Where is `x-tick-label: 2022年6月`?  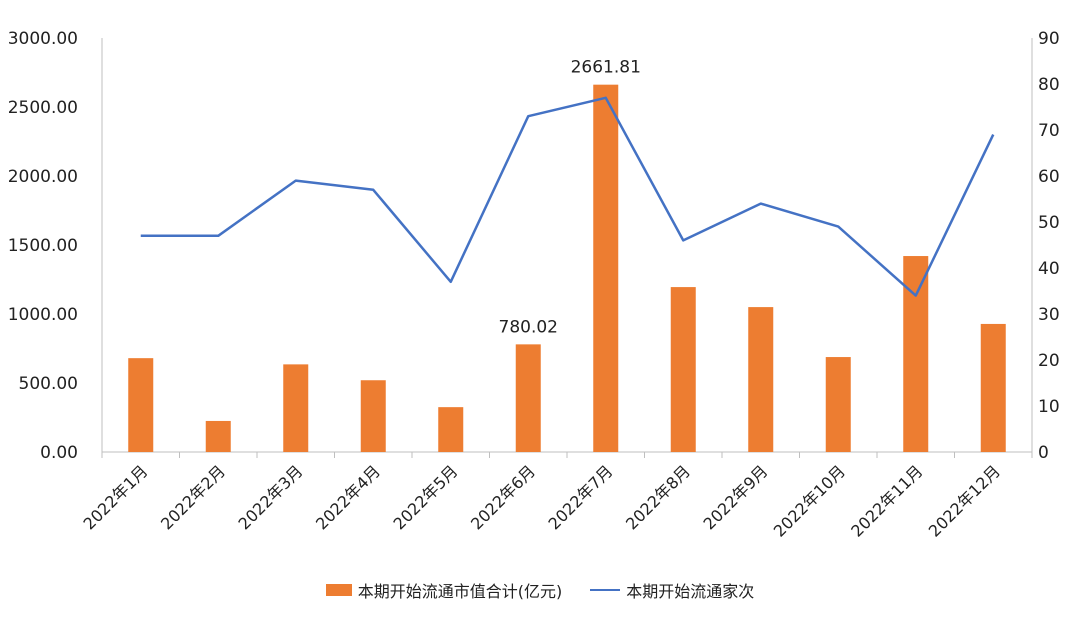
x-tick-label: 2022年6月 is located at coordinates (503, 497).